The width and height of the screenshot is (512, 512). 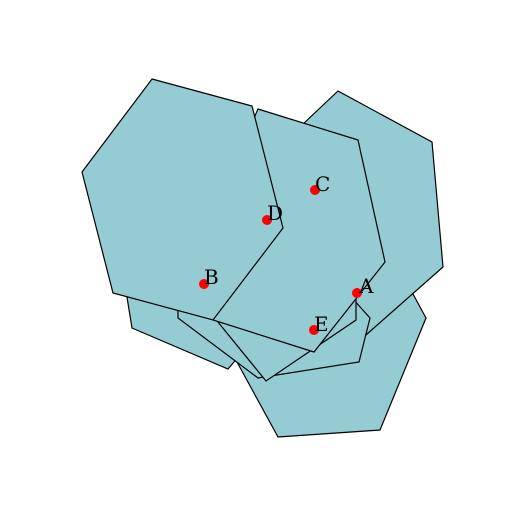 I want to click on point-d-marker, so click(x=267, y=220).